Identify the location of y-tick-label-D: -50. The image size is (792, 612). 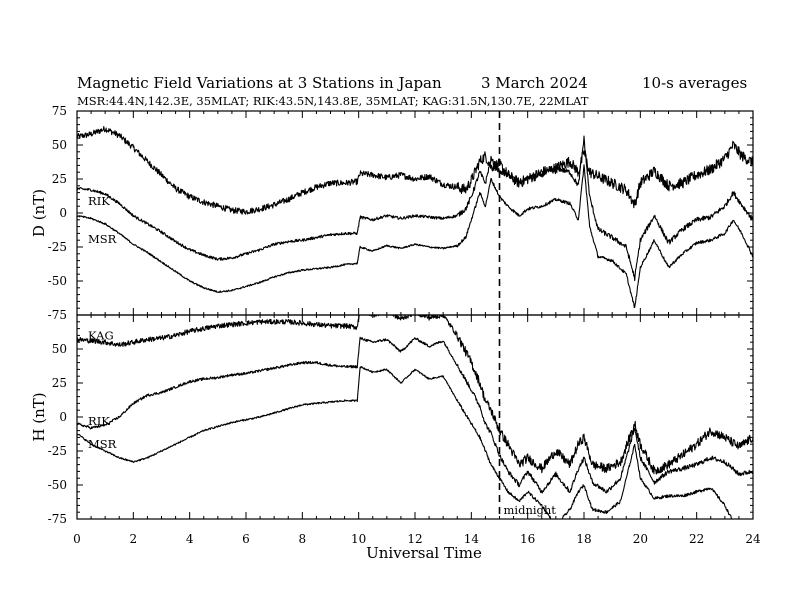
(57, 281).